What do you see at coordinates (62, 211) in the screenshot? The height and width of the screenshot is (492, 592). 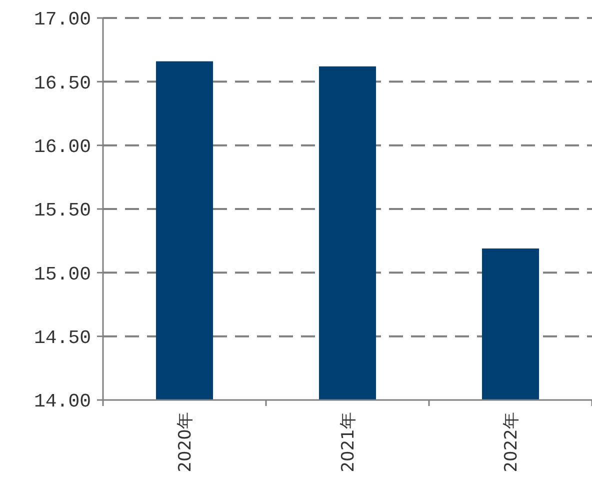 I see `y-tick-label: 15.50` at bounding box center [62, 211].